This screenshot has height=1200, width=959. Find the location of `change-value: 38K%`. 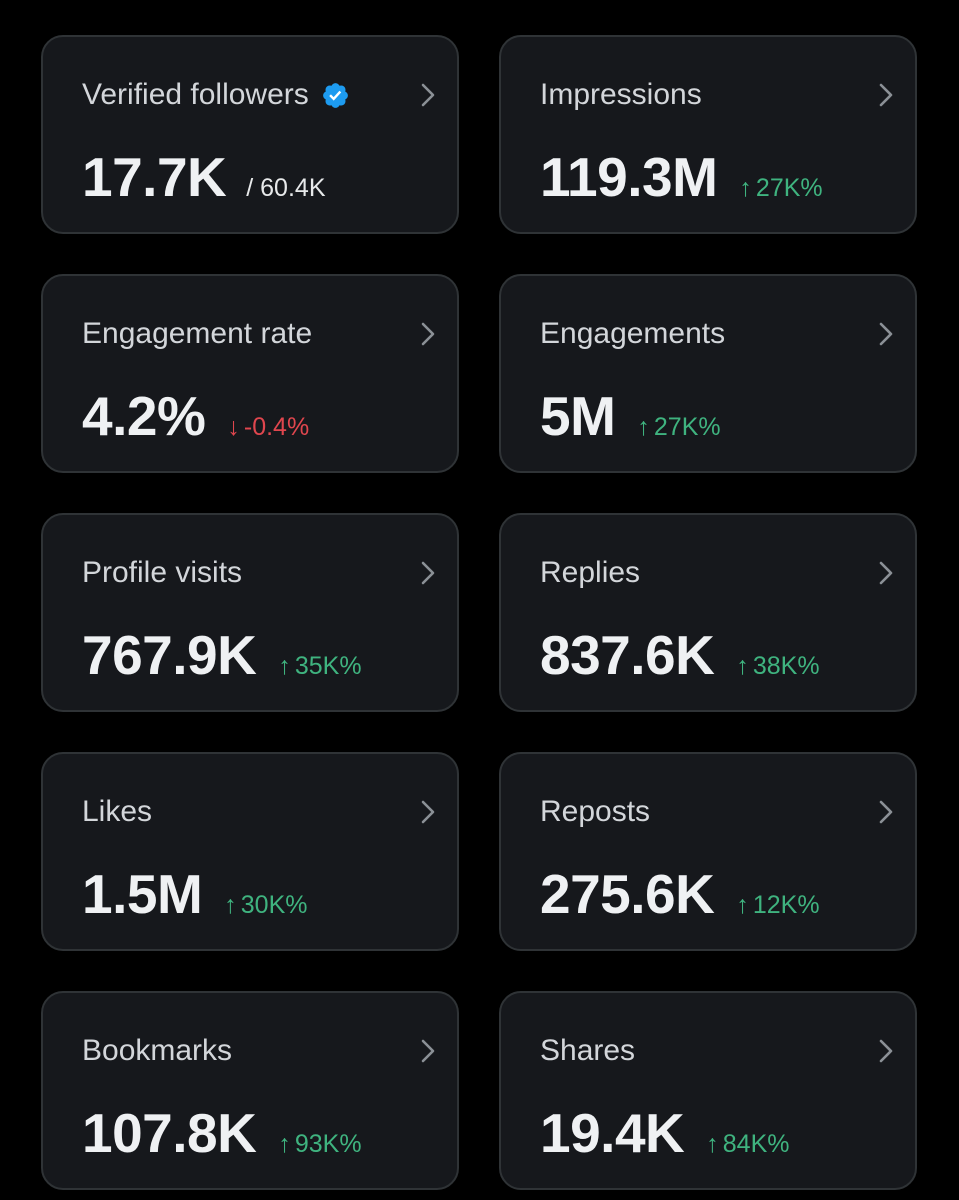

change-value: 38K% is located at coordinates (786, 666).